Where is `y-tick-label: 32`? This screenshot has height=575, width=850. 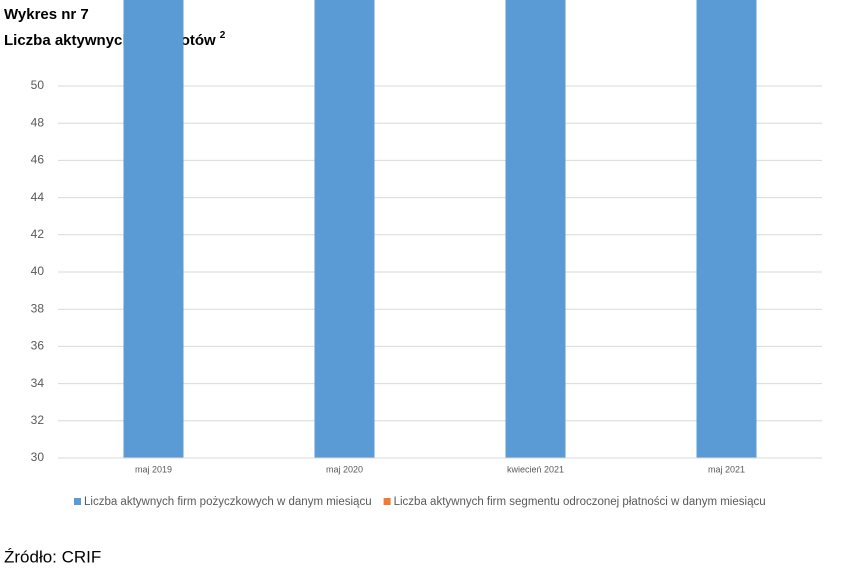 y-tick-label: 32 is located at coordinates (38, 420).